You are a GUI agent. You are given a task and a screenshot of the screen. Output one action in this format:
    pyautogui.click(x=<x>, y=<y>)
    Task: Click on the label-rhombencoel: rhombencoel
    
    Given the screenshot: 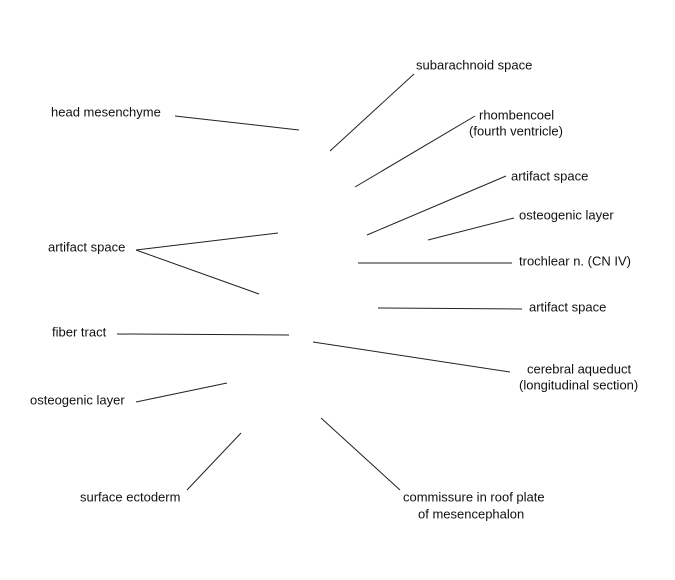 What is the action you would take?
    pyautogui.click(x=516, y=114)
    